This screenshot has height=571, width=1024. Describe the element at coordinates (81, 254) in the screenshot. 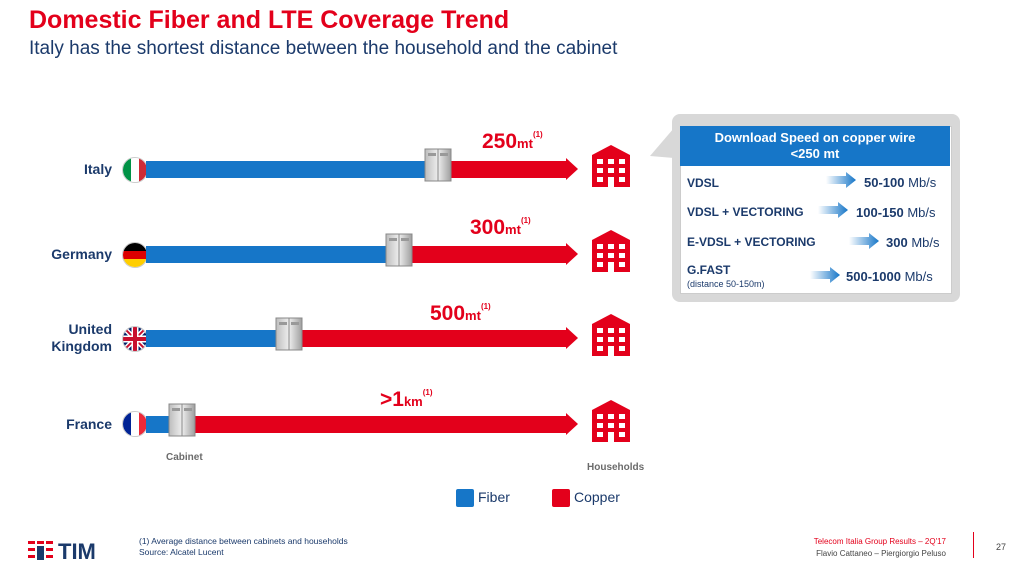

I see `country-label: Germany` at that location.